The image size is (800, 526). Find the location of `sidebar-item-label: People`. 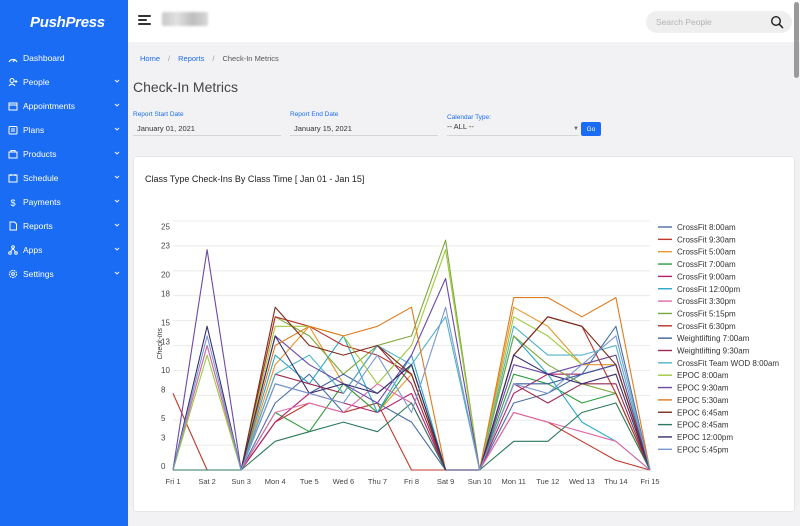

sidebar-item-label: People is located at coordinates (36, 82).